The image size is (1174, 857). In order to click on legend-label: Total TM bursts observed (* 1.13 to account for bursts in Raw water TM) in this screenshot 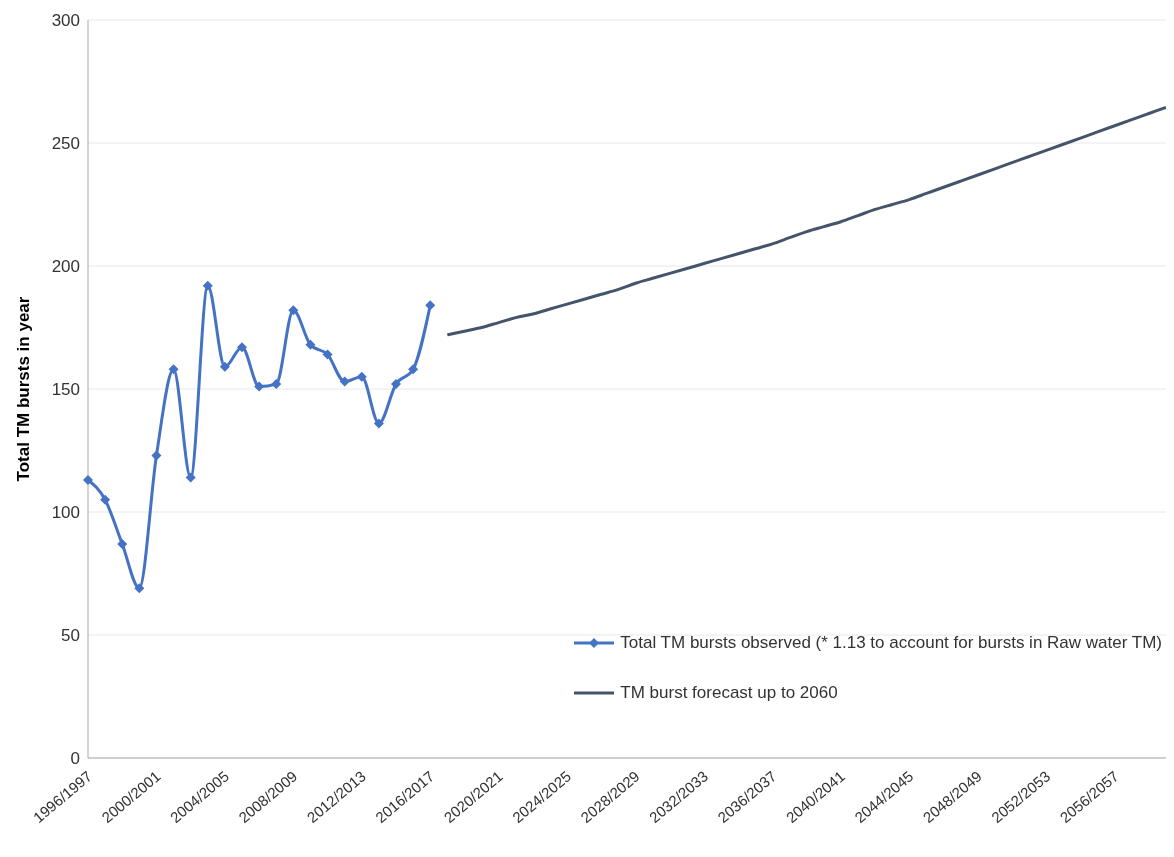, I will do `click(891, 643)`.